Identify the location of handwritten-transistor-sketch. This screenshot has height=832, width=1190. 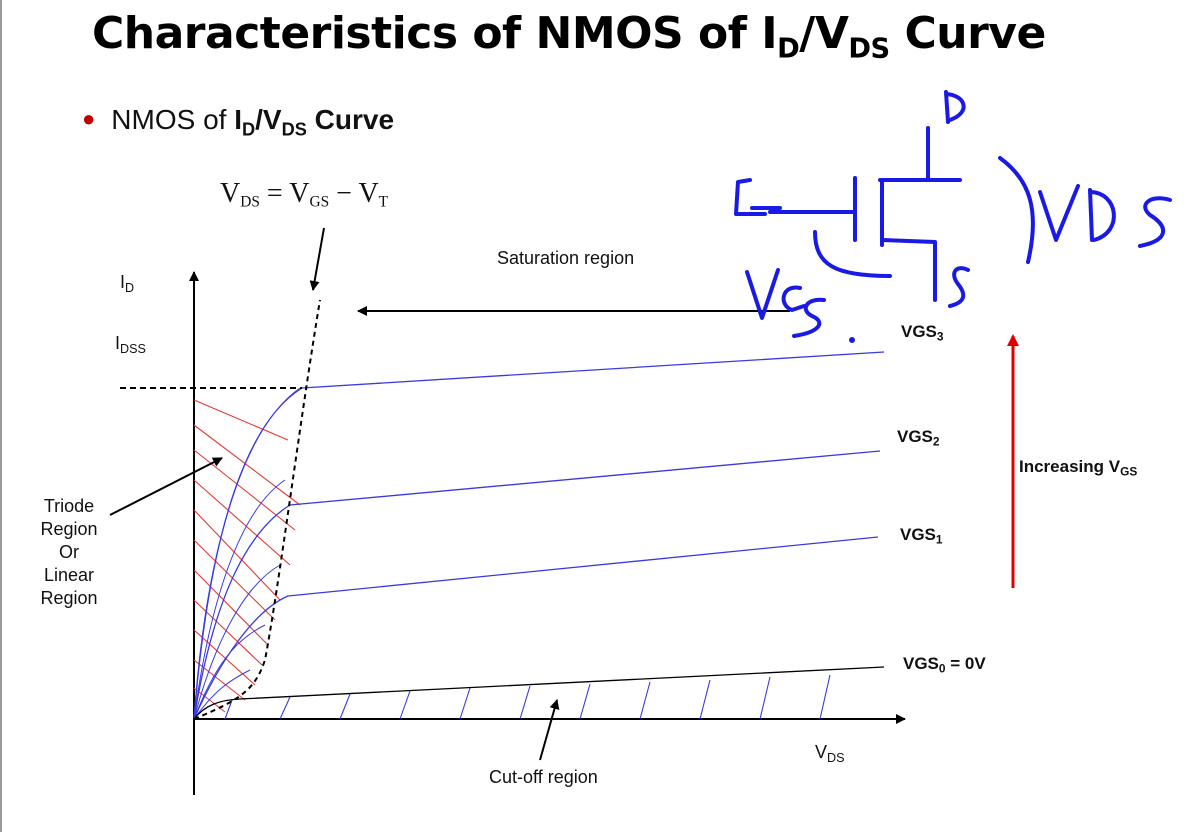
(953, 214).